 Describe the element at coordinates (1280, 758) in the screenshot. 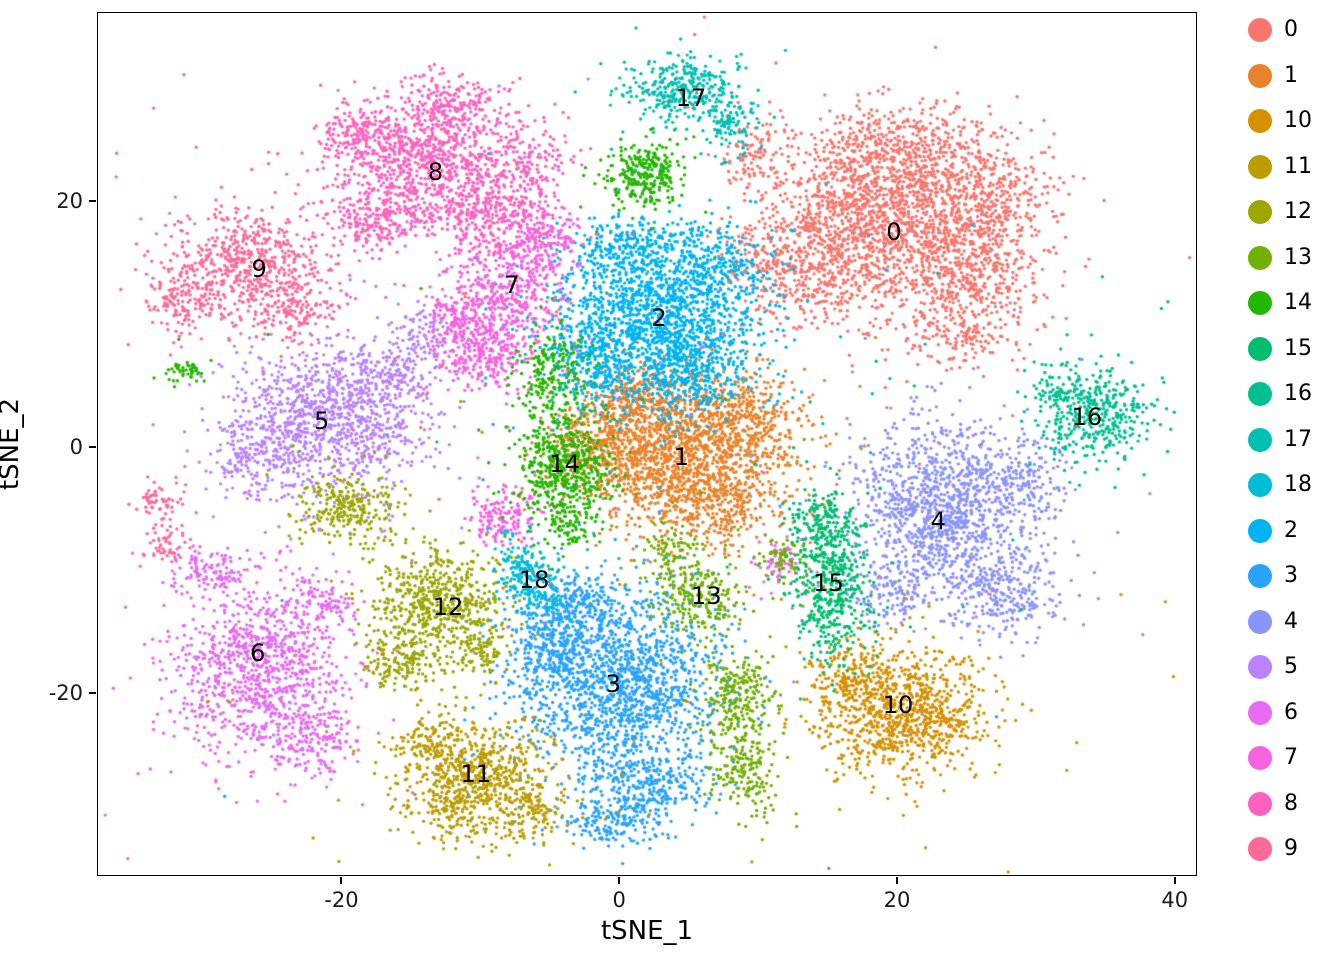

I see `legend-item: 7` at that location.